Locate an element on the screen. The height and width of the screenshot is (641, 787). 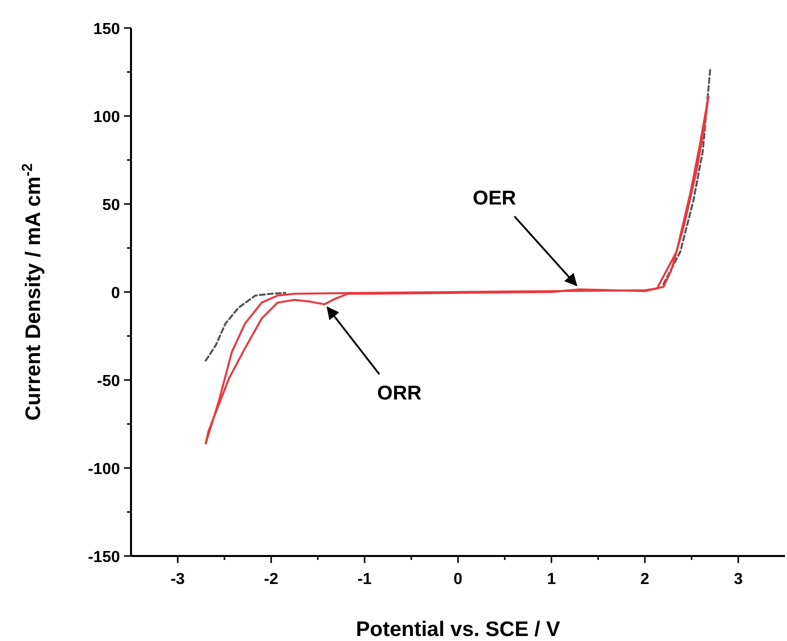
y-tick-label: 50 is located at coordinates (111, 205).